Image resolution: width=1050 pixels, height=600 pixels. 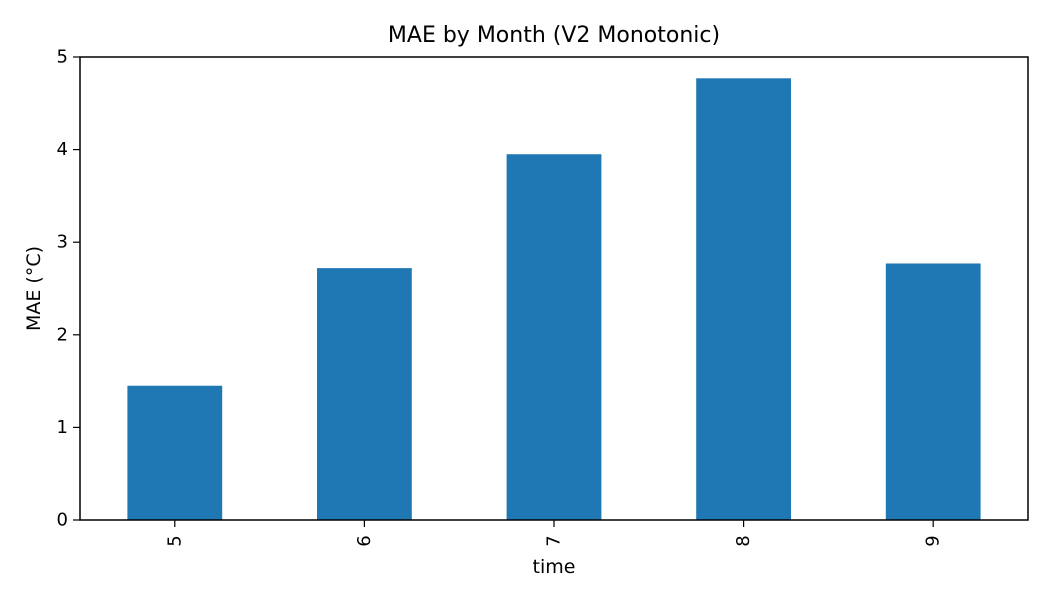 I want to click on y-tick-label: 3, so click(x=62, y=242).